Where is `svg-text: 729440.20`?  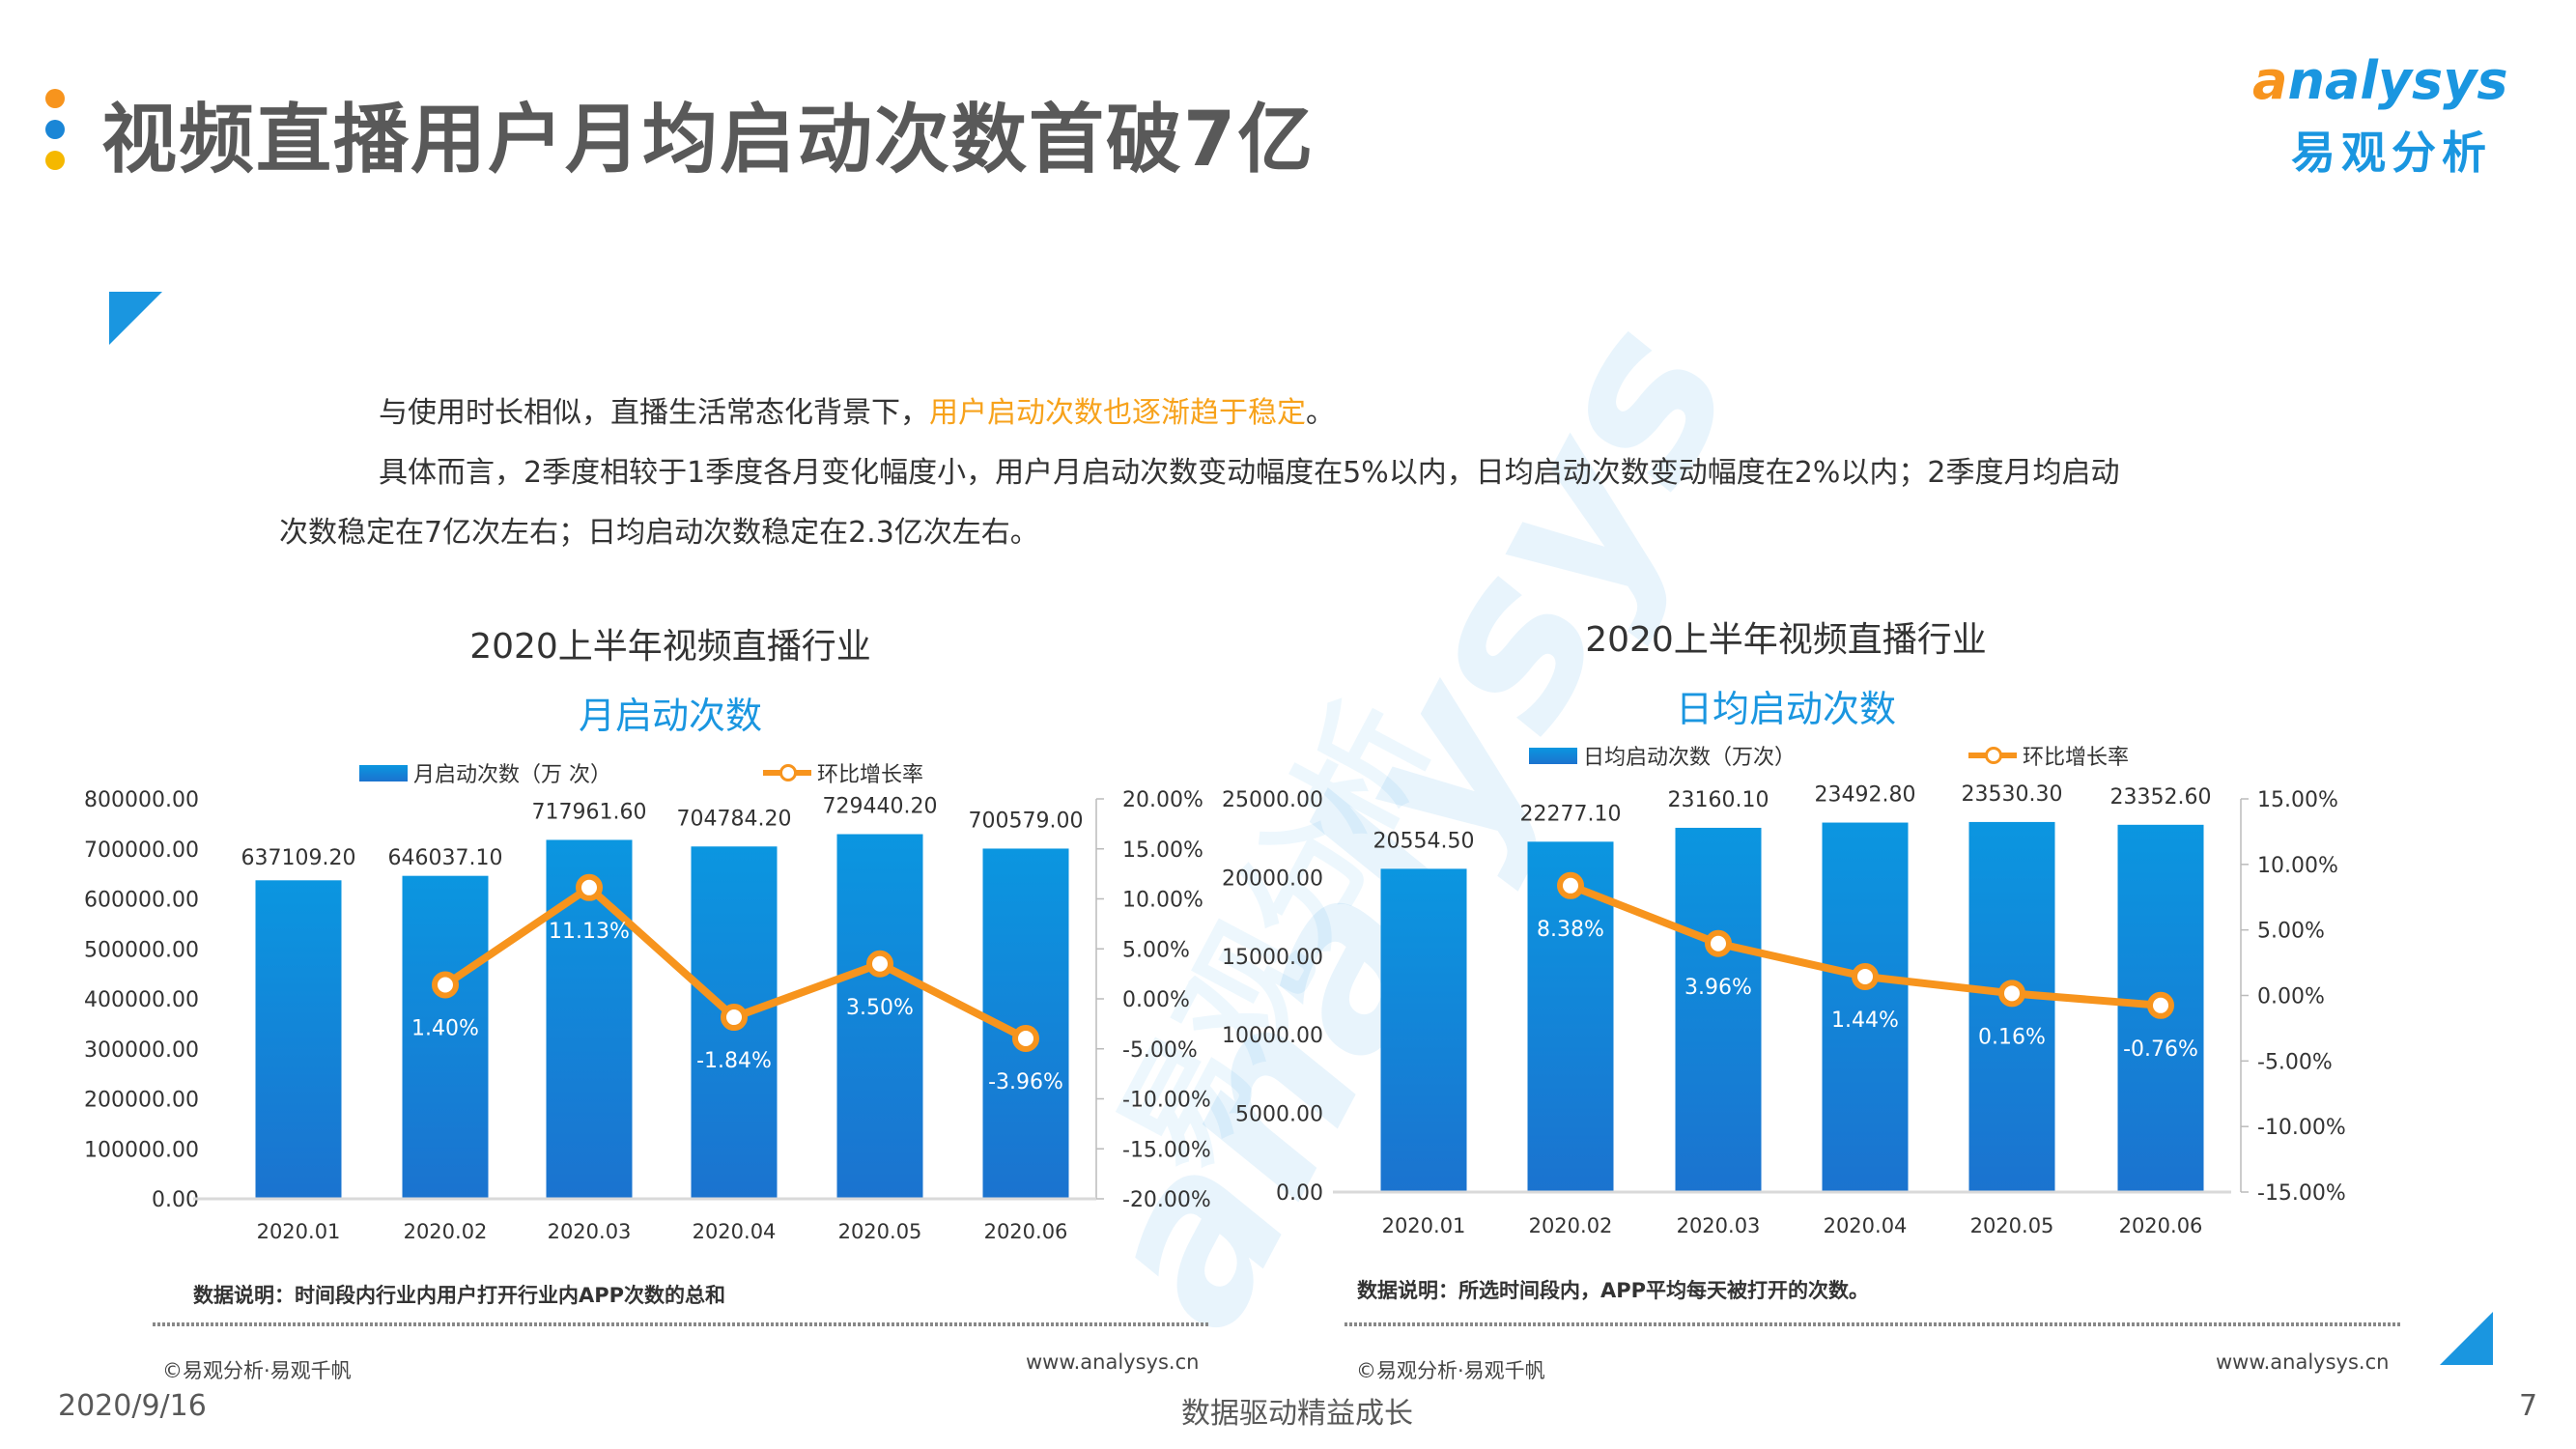 svg-text: 729440.20 is located at coordinates (880, 807).